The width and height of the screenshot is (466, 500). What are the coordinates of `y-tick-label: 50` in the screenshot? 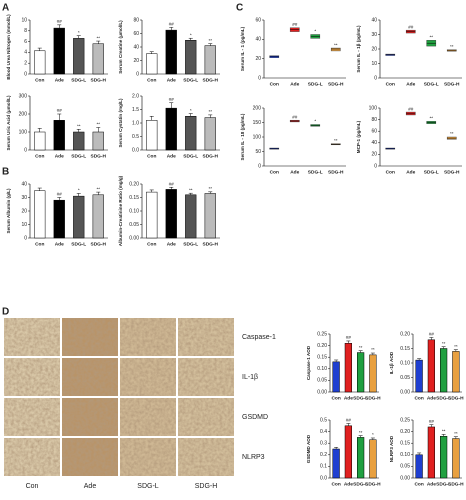 It's located at (258, 152).